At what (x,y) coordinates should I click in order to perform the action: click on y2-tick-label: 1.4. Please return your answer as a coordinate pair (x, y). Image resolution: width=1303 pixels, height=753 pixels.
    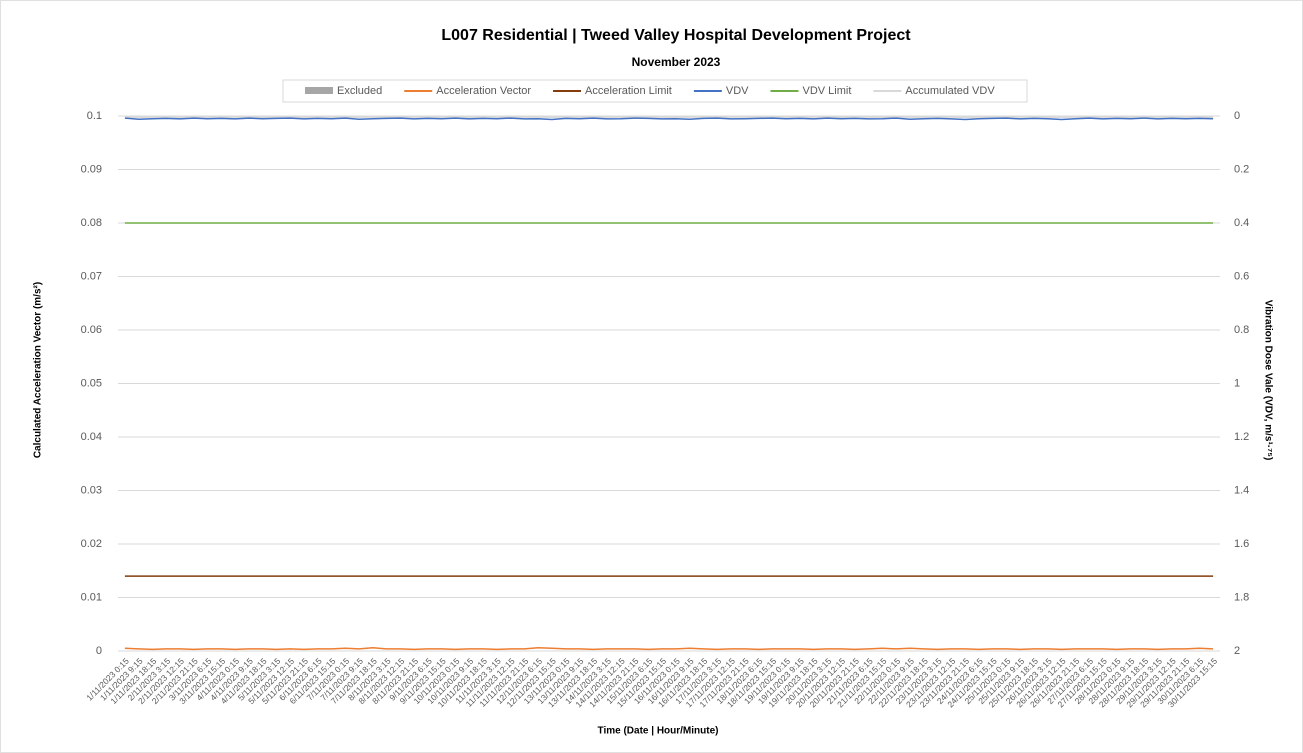
    Looking at the image, I should click on (1241, 490).